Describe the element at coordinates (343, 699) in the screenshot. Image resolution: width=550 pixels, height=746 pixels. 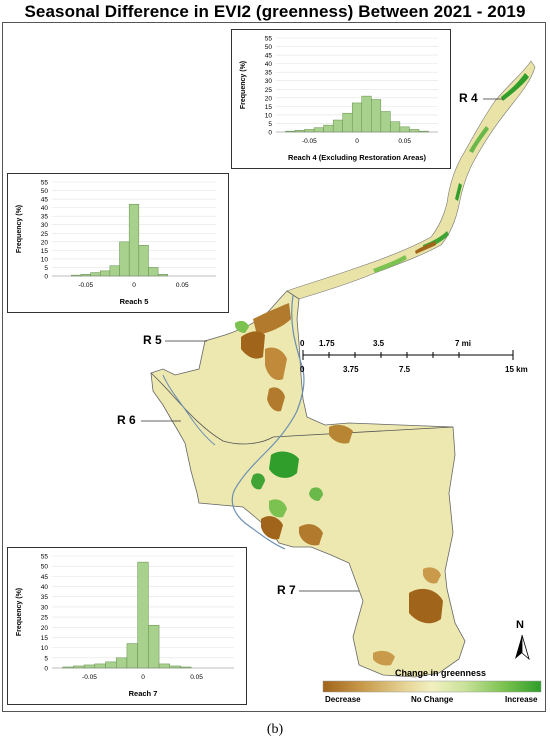
I see `legend-decrease-label: Decrease` at that location.